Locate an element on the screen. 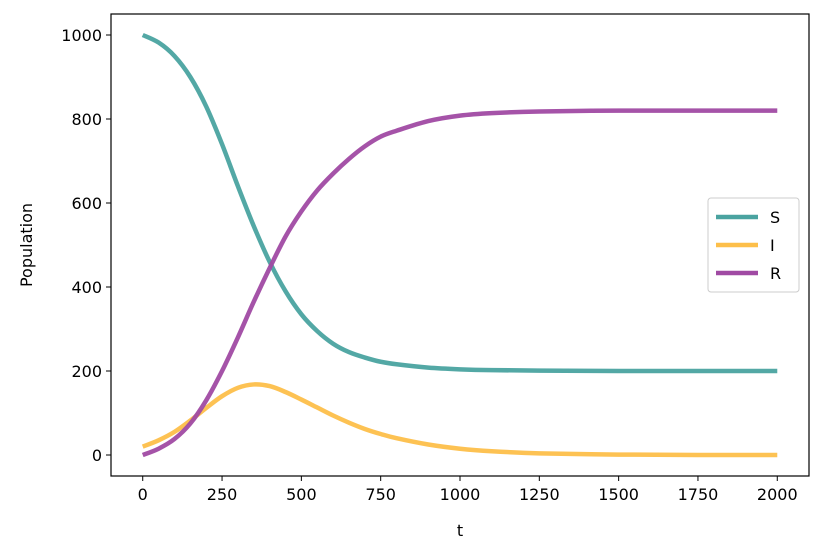 This screenshot has width=823, height=554. x-axis-ticks: 0 250 500 750 1000 1250 1500 1750 2000 is located at coordinates (468, 490).